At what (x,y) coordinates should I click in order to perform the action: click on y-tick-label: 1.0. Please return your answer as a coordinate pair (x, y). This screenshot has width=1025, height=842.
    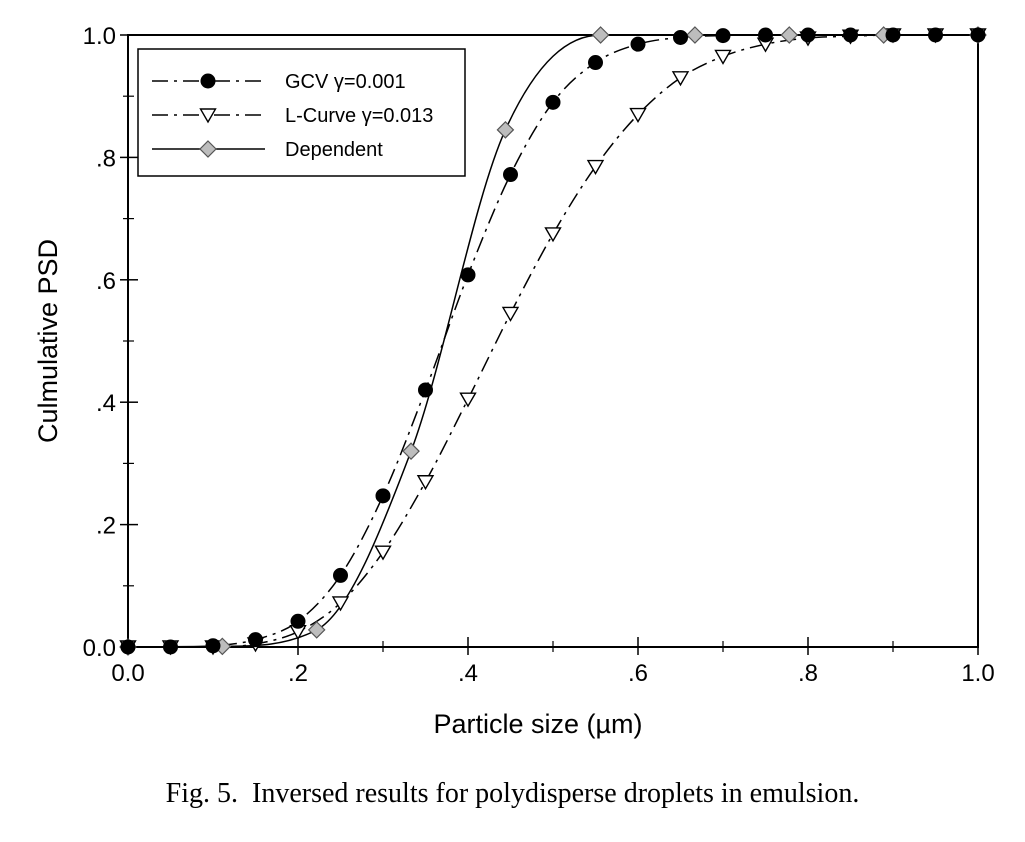
    Looking at the image, I should click on (99, 36).